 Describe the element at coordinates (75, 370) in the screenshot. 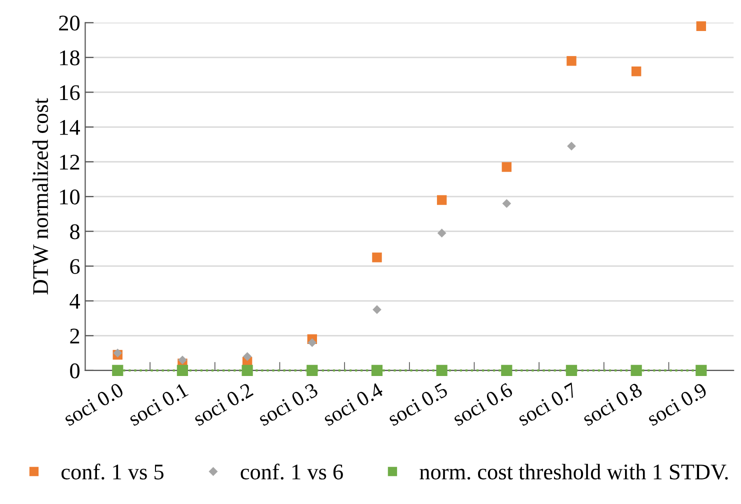

I see `y-tick-label: 0` at that location.